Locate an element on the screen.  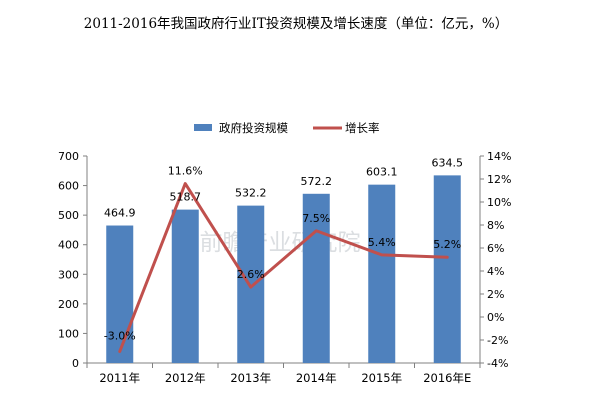
x-tick-label: 2014年 is located at coordinates (316, 378).